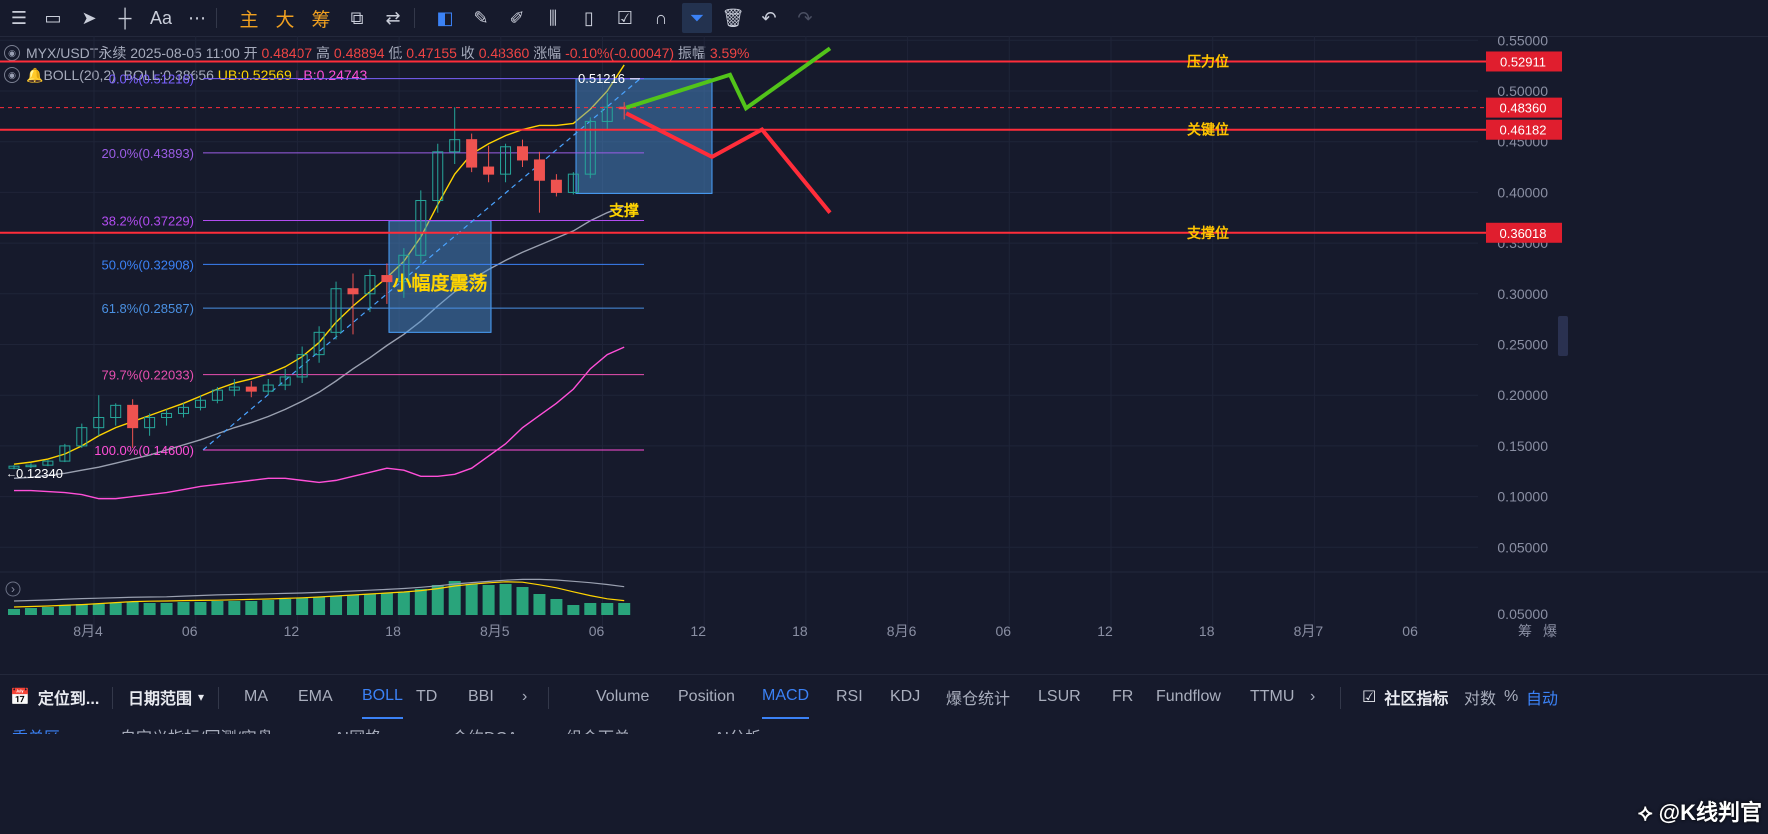 The width and height of the screenshot is (1768, 834). Describe the element at coordinates (625, 17) in the screenshot. I see `note-icon: ☑` at that location.